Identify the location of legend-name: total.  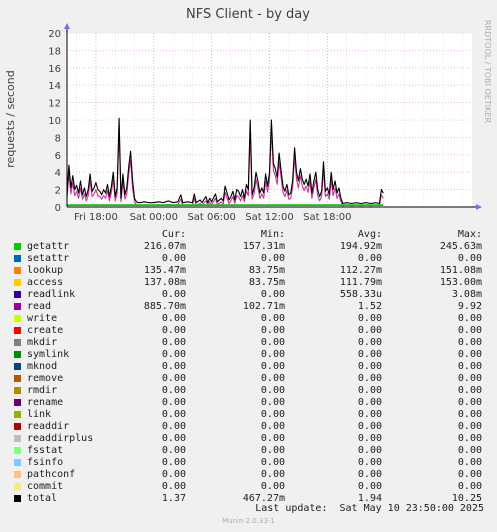
(42, 498).